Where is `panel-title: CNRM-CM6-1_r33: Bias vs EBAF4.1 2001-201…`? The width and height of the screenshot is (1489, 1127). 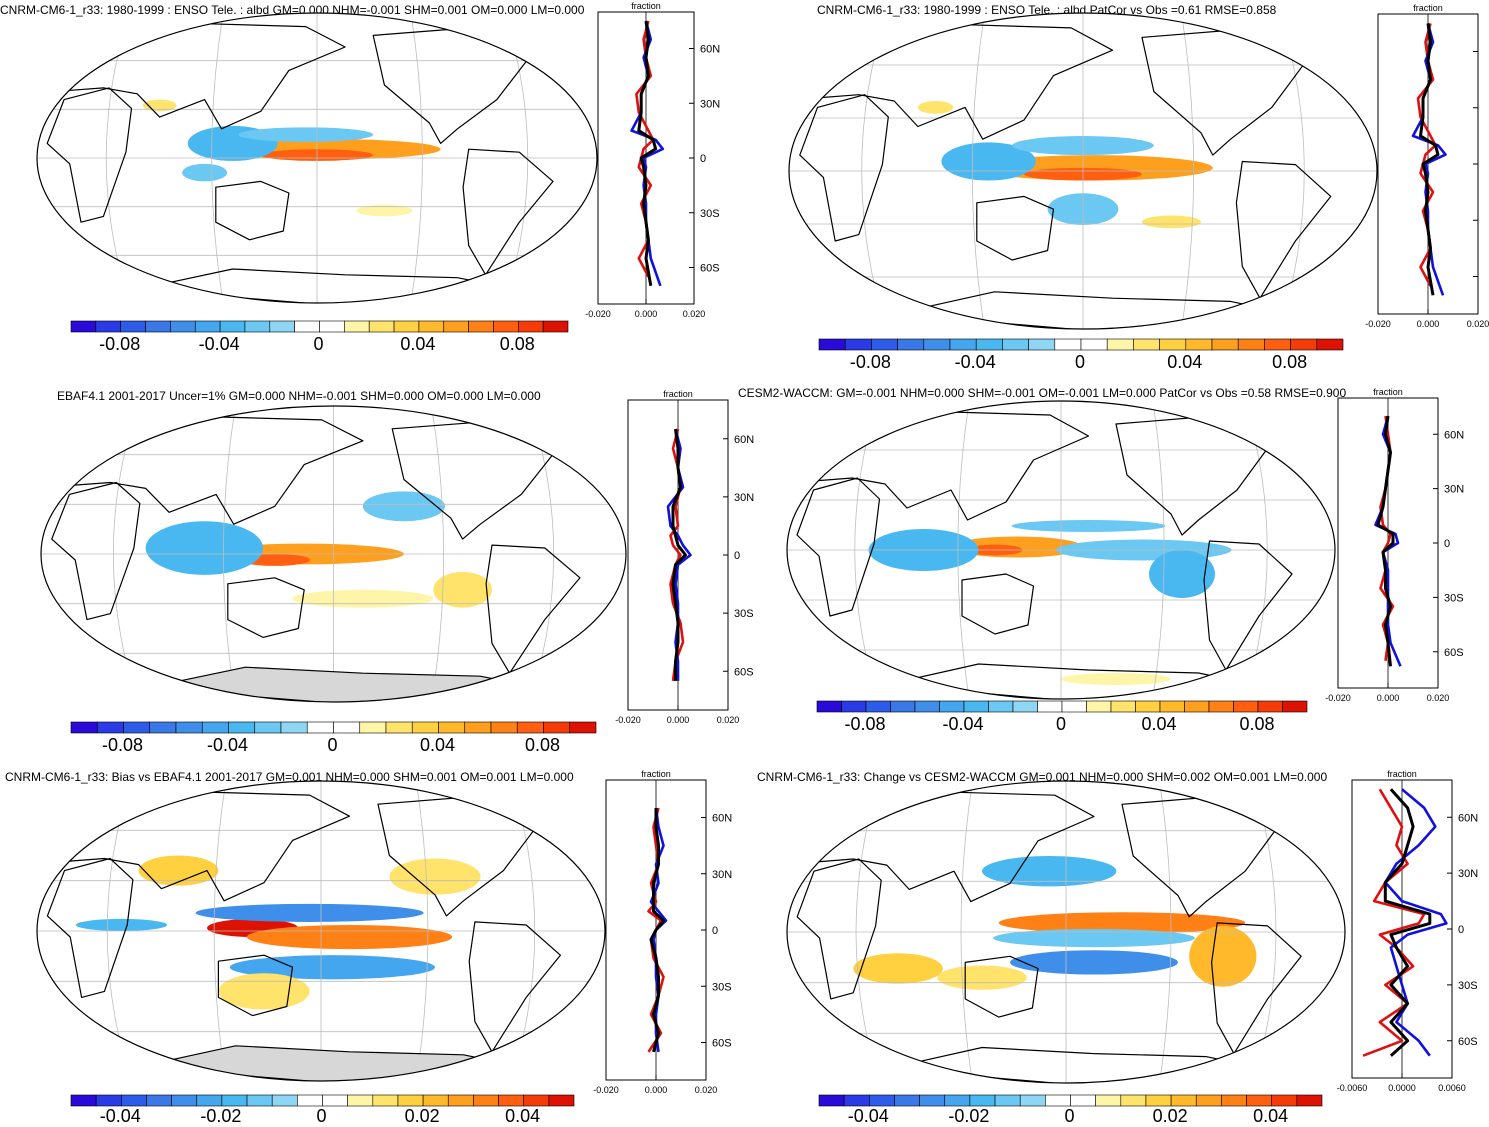 panel-title: CNRM-CM6-1_r33: Bias vs EBAF4.1 2001-201… is located at coordinates (289, 777).